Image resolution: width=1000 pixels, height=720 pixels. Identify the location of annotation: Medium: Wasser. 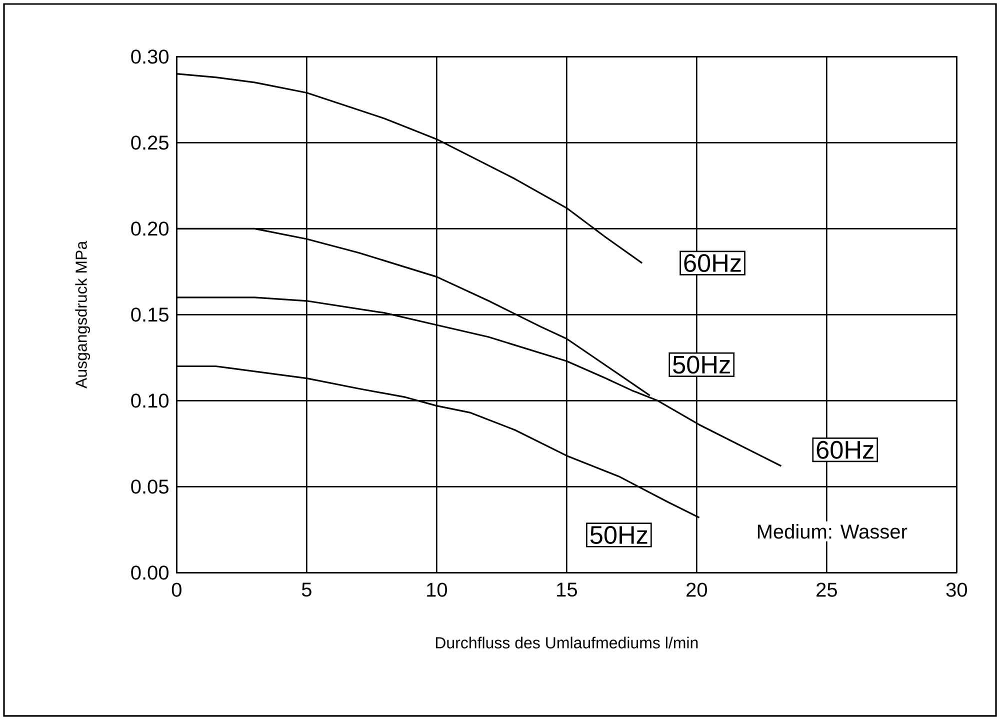
(833, 531).